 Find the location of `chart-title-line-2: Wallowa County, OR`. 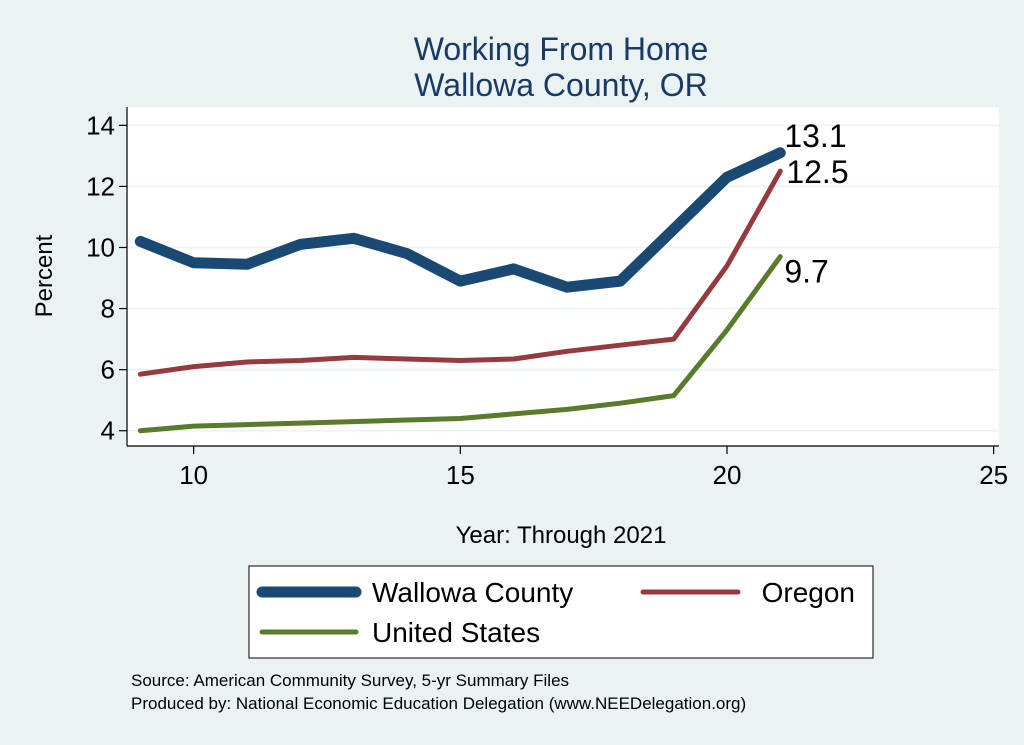

chart-title-line-2: Wallowa County, OR is located at coordinates (560, 85).